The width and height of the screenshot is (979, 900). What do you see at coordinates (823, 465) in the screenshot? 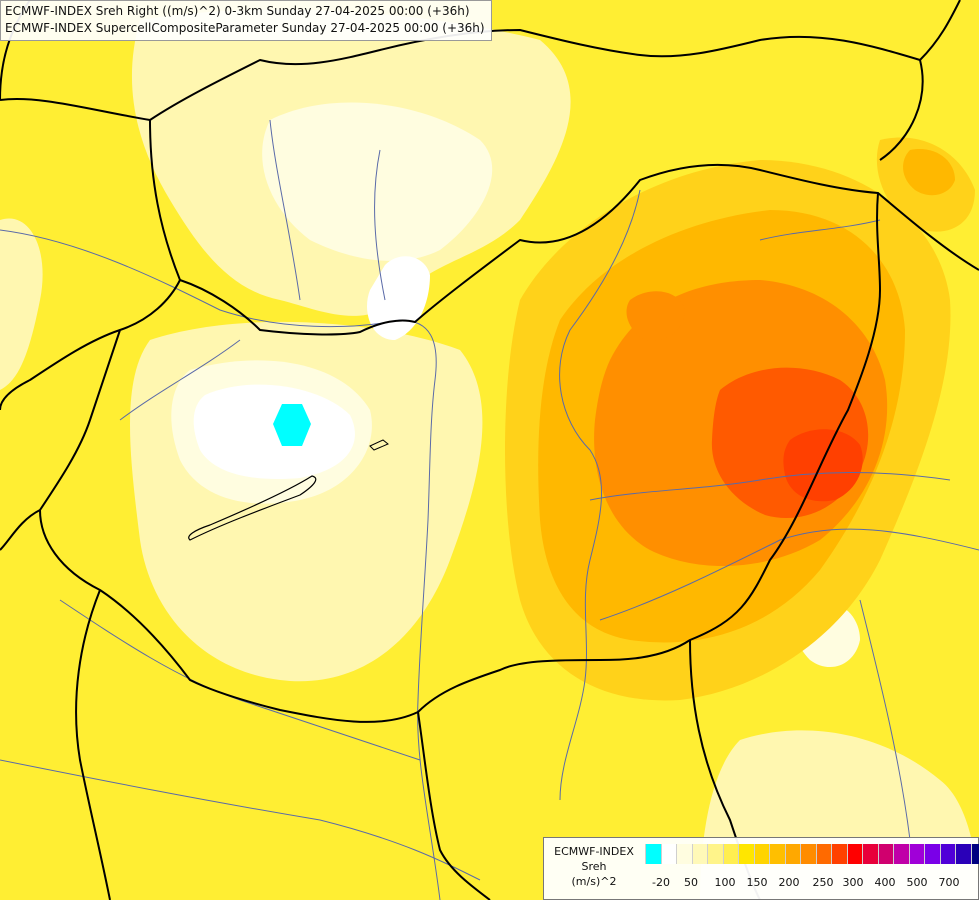
I see `field-red-core` at bounding box center [823, 465].